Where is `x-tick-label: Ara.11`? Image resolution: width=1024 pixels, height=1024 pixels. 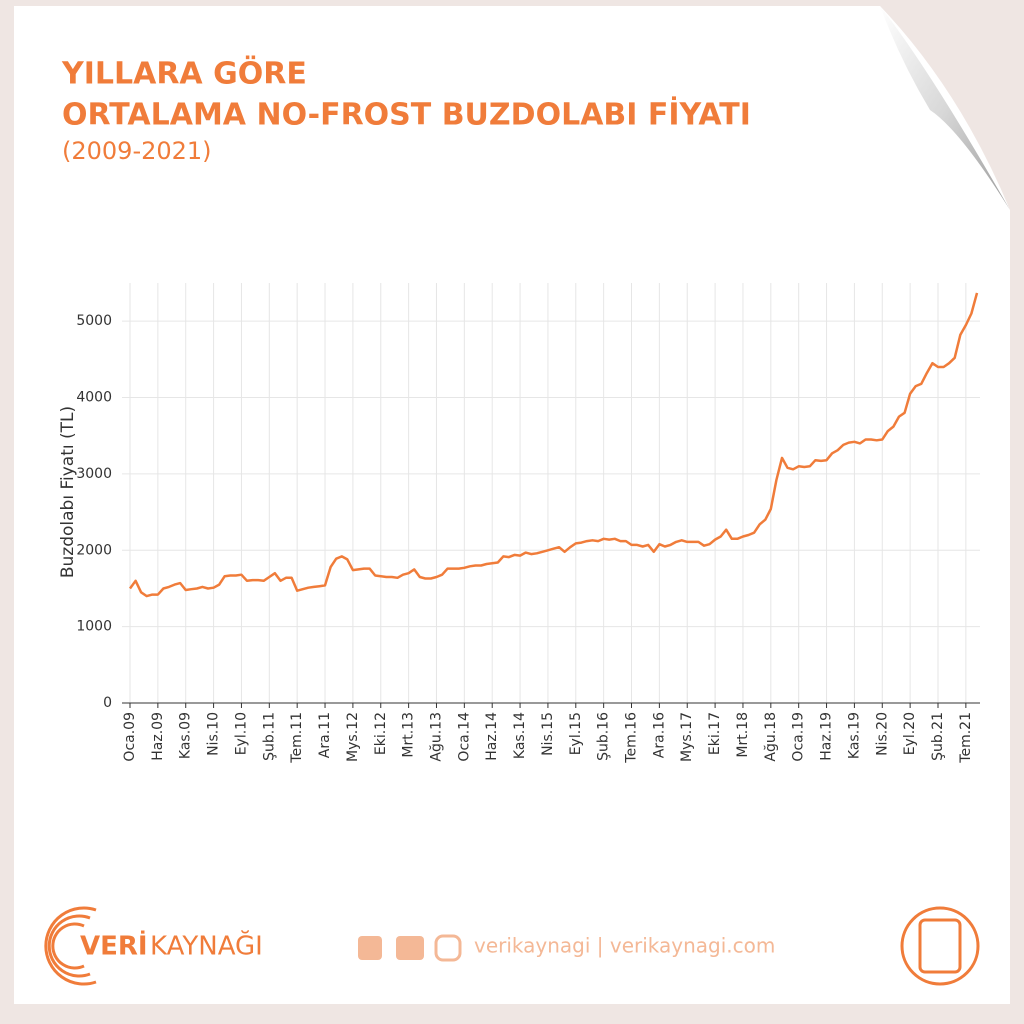 x-tick-label: Ara.11 is located at coordinates (325, 735).